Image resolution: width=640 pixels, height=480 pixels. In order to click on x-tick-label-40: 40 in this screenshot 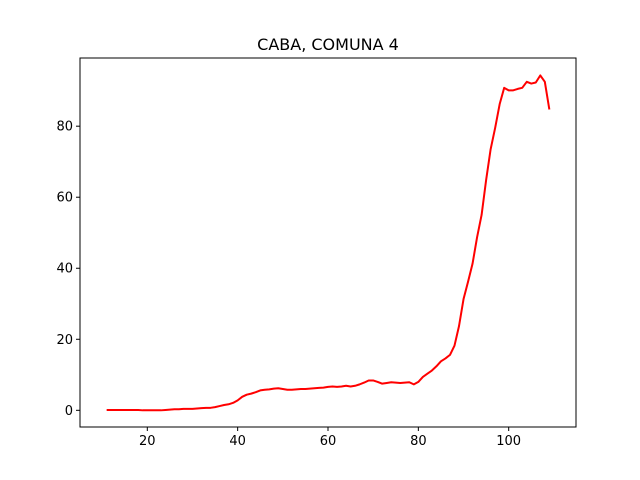, I will do `click(237, 441)`.